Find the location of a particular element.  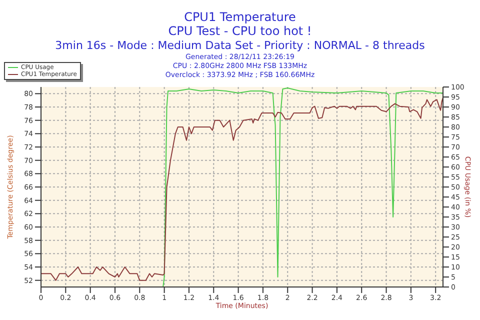

text: 3min 16s - Mode : Medium Data Set - Priority : NORMAL - 8 threads is located at coordinates (240, 45).